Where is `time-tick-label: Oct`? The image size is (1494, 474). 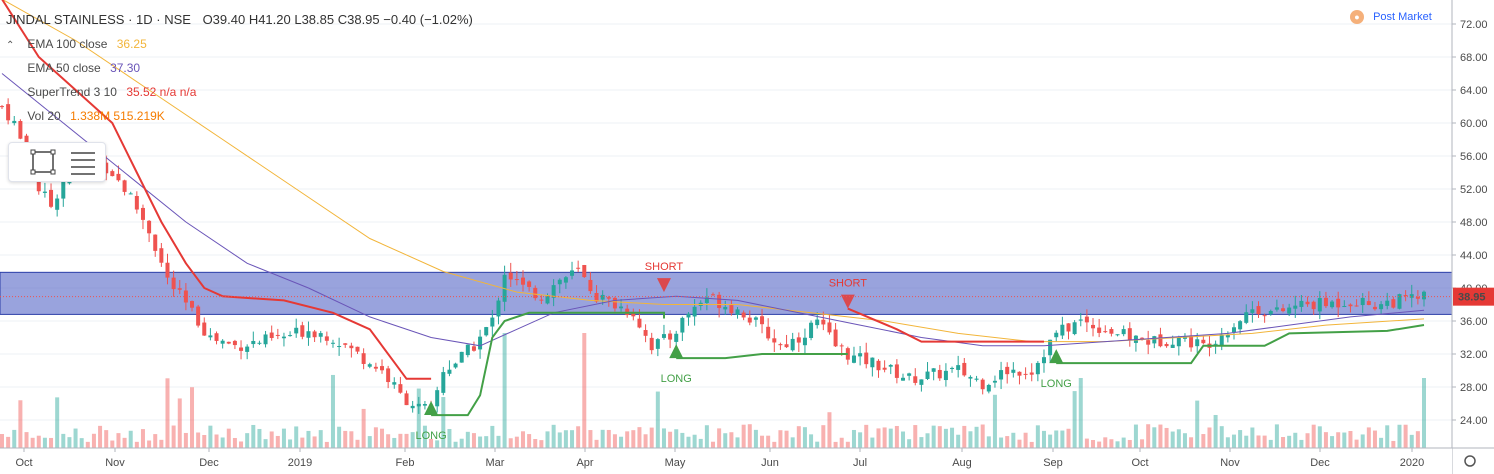 time-tick-label: Oct is located at coordinates (1139, 463).